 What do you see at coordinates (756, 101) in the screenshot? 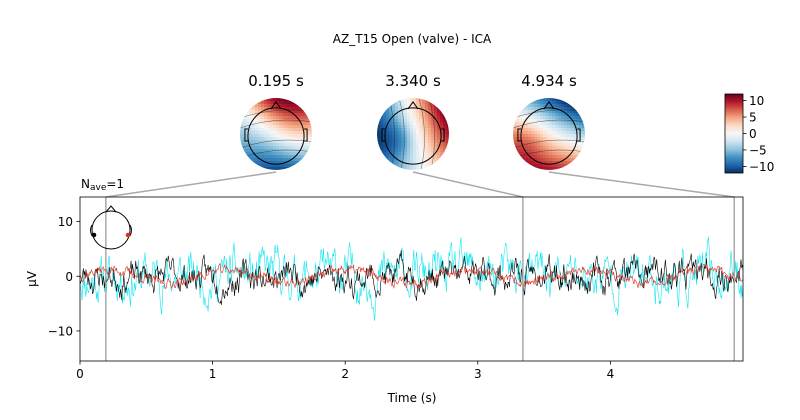
I see `colorbar-tick-label: 10` at bounding box center [756, 101].